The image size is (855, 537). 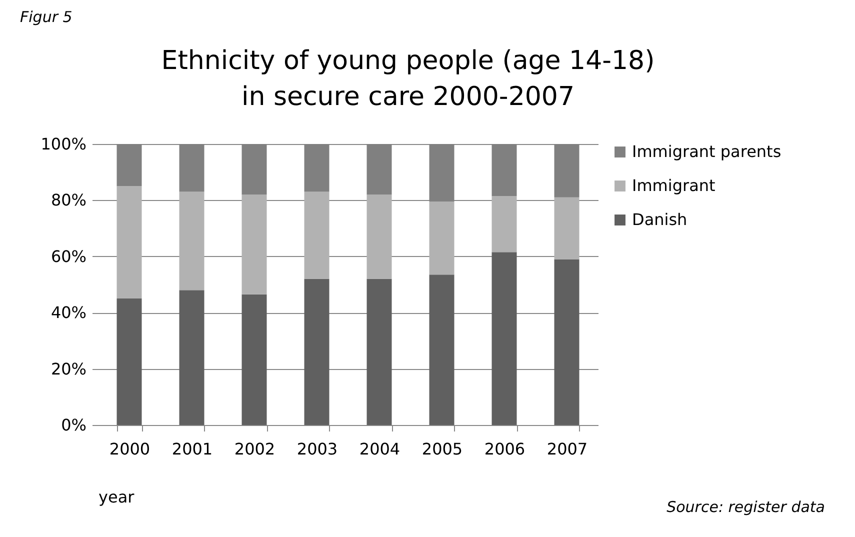 What do you see at coordinates (745, 507) in the screenshot?
I see `source-note: Source: register data` at bounding box center [745, 507].